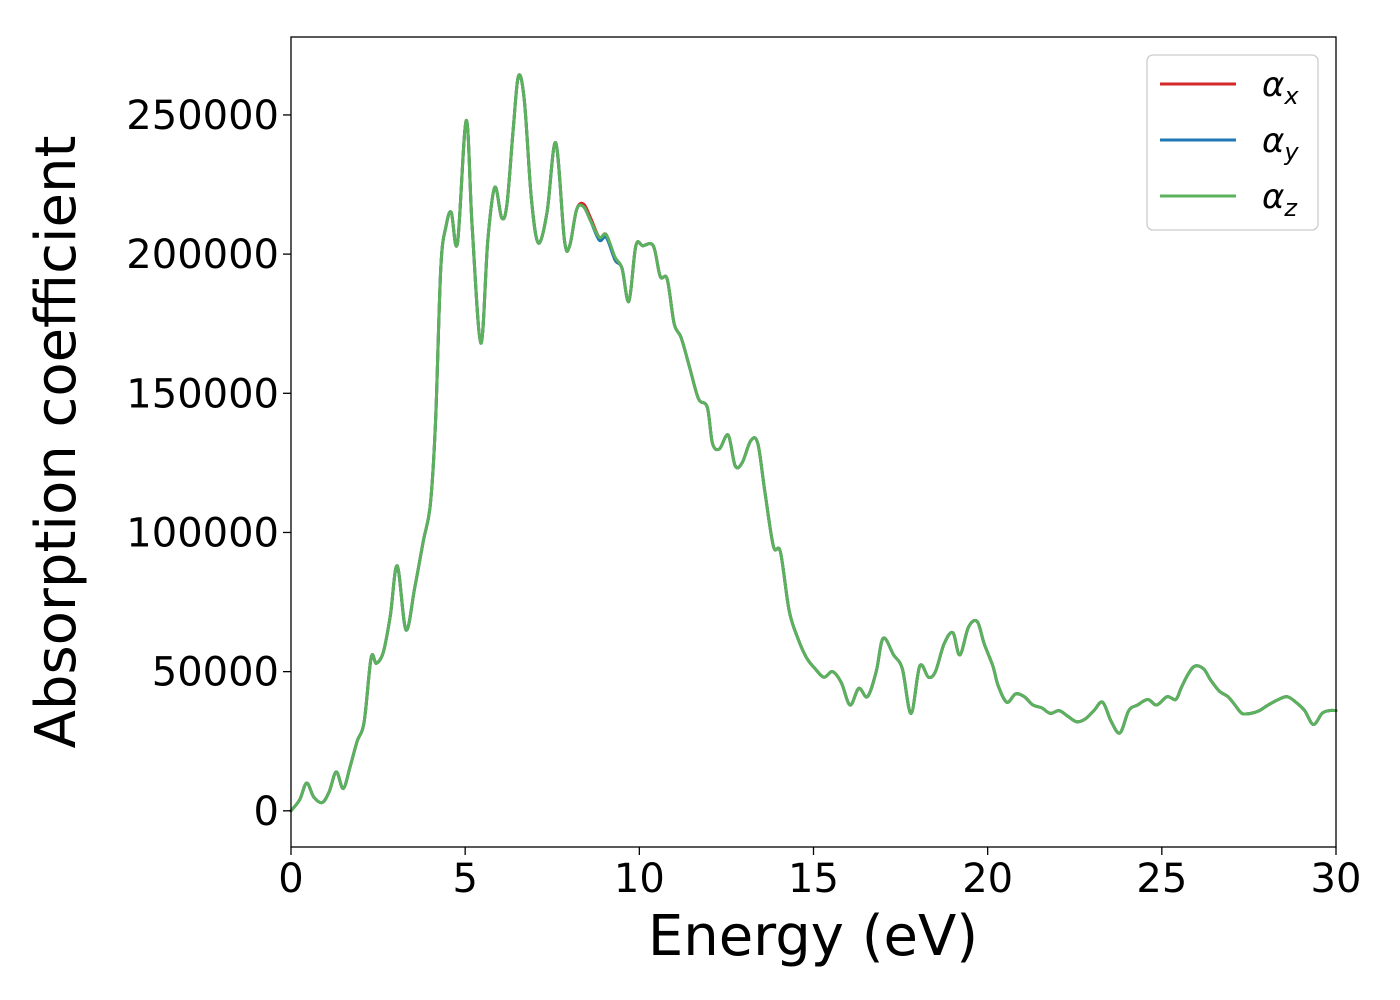 This screenshot has width=1400, height=1000. What do you see at coordinates (266, 812) in the screenshot?
I see `y-tick-label: 0` at bounding box center [266, 812].